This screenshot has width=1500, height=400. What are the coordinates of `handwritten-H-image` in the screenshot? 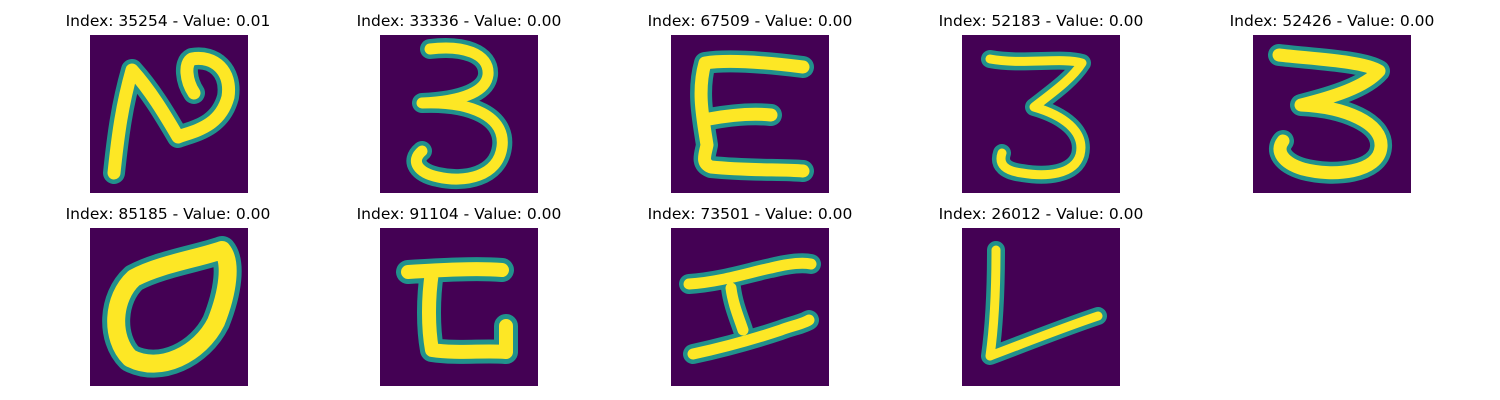 It's located at (750, 307).